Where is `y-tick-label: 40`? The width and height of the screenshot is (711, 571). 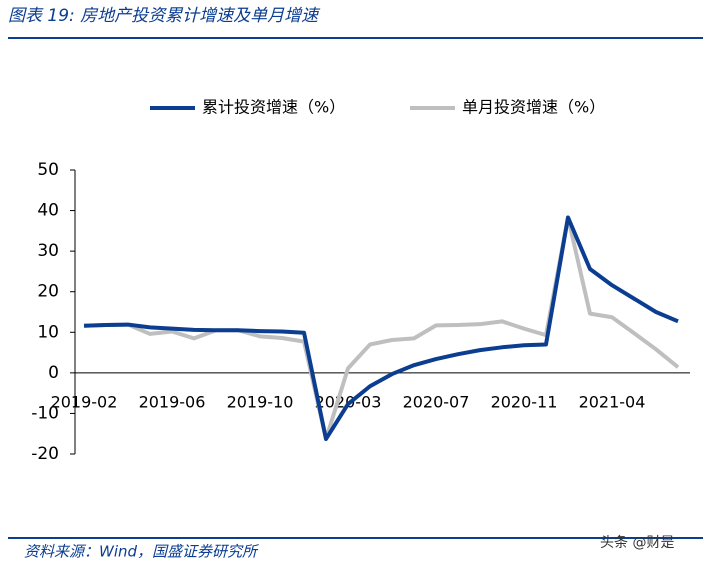
y-tick-label: 40 is located at coordinates (48, 211).